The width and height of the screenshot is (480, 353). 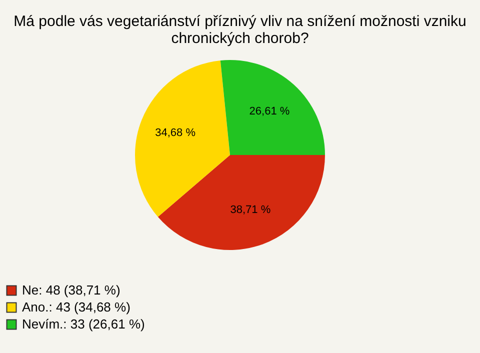 What do you see at coordinates (76, 307) in the screenshot?
I see `legend-label: Ano.: 43 (34,68 %)` at bounding box center [76, 307].